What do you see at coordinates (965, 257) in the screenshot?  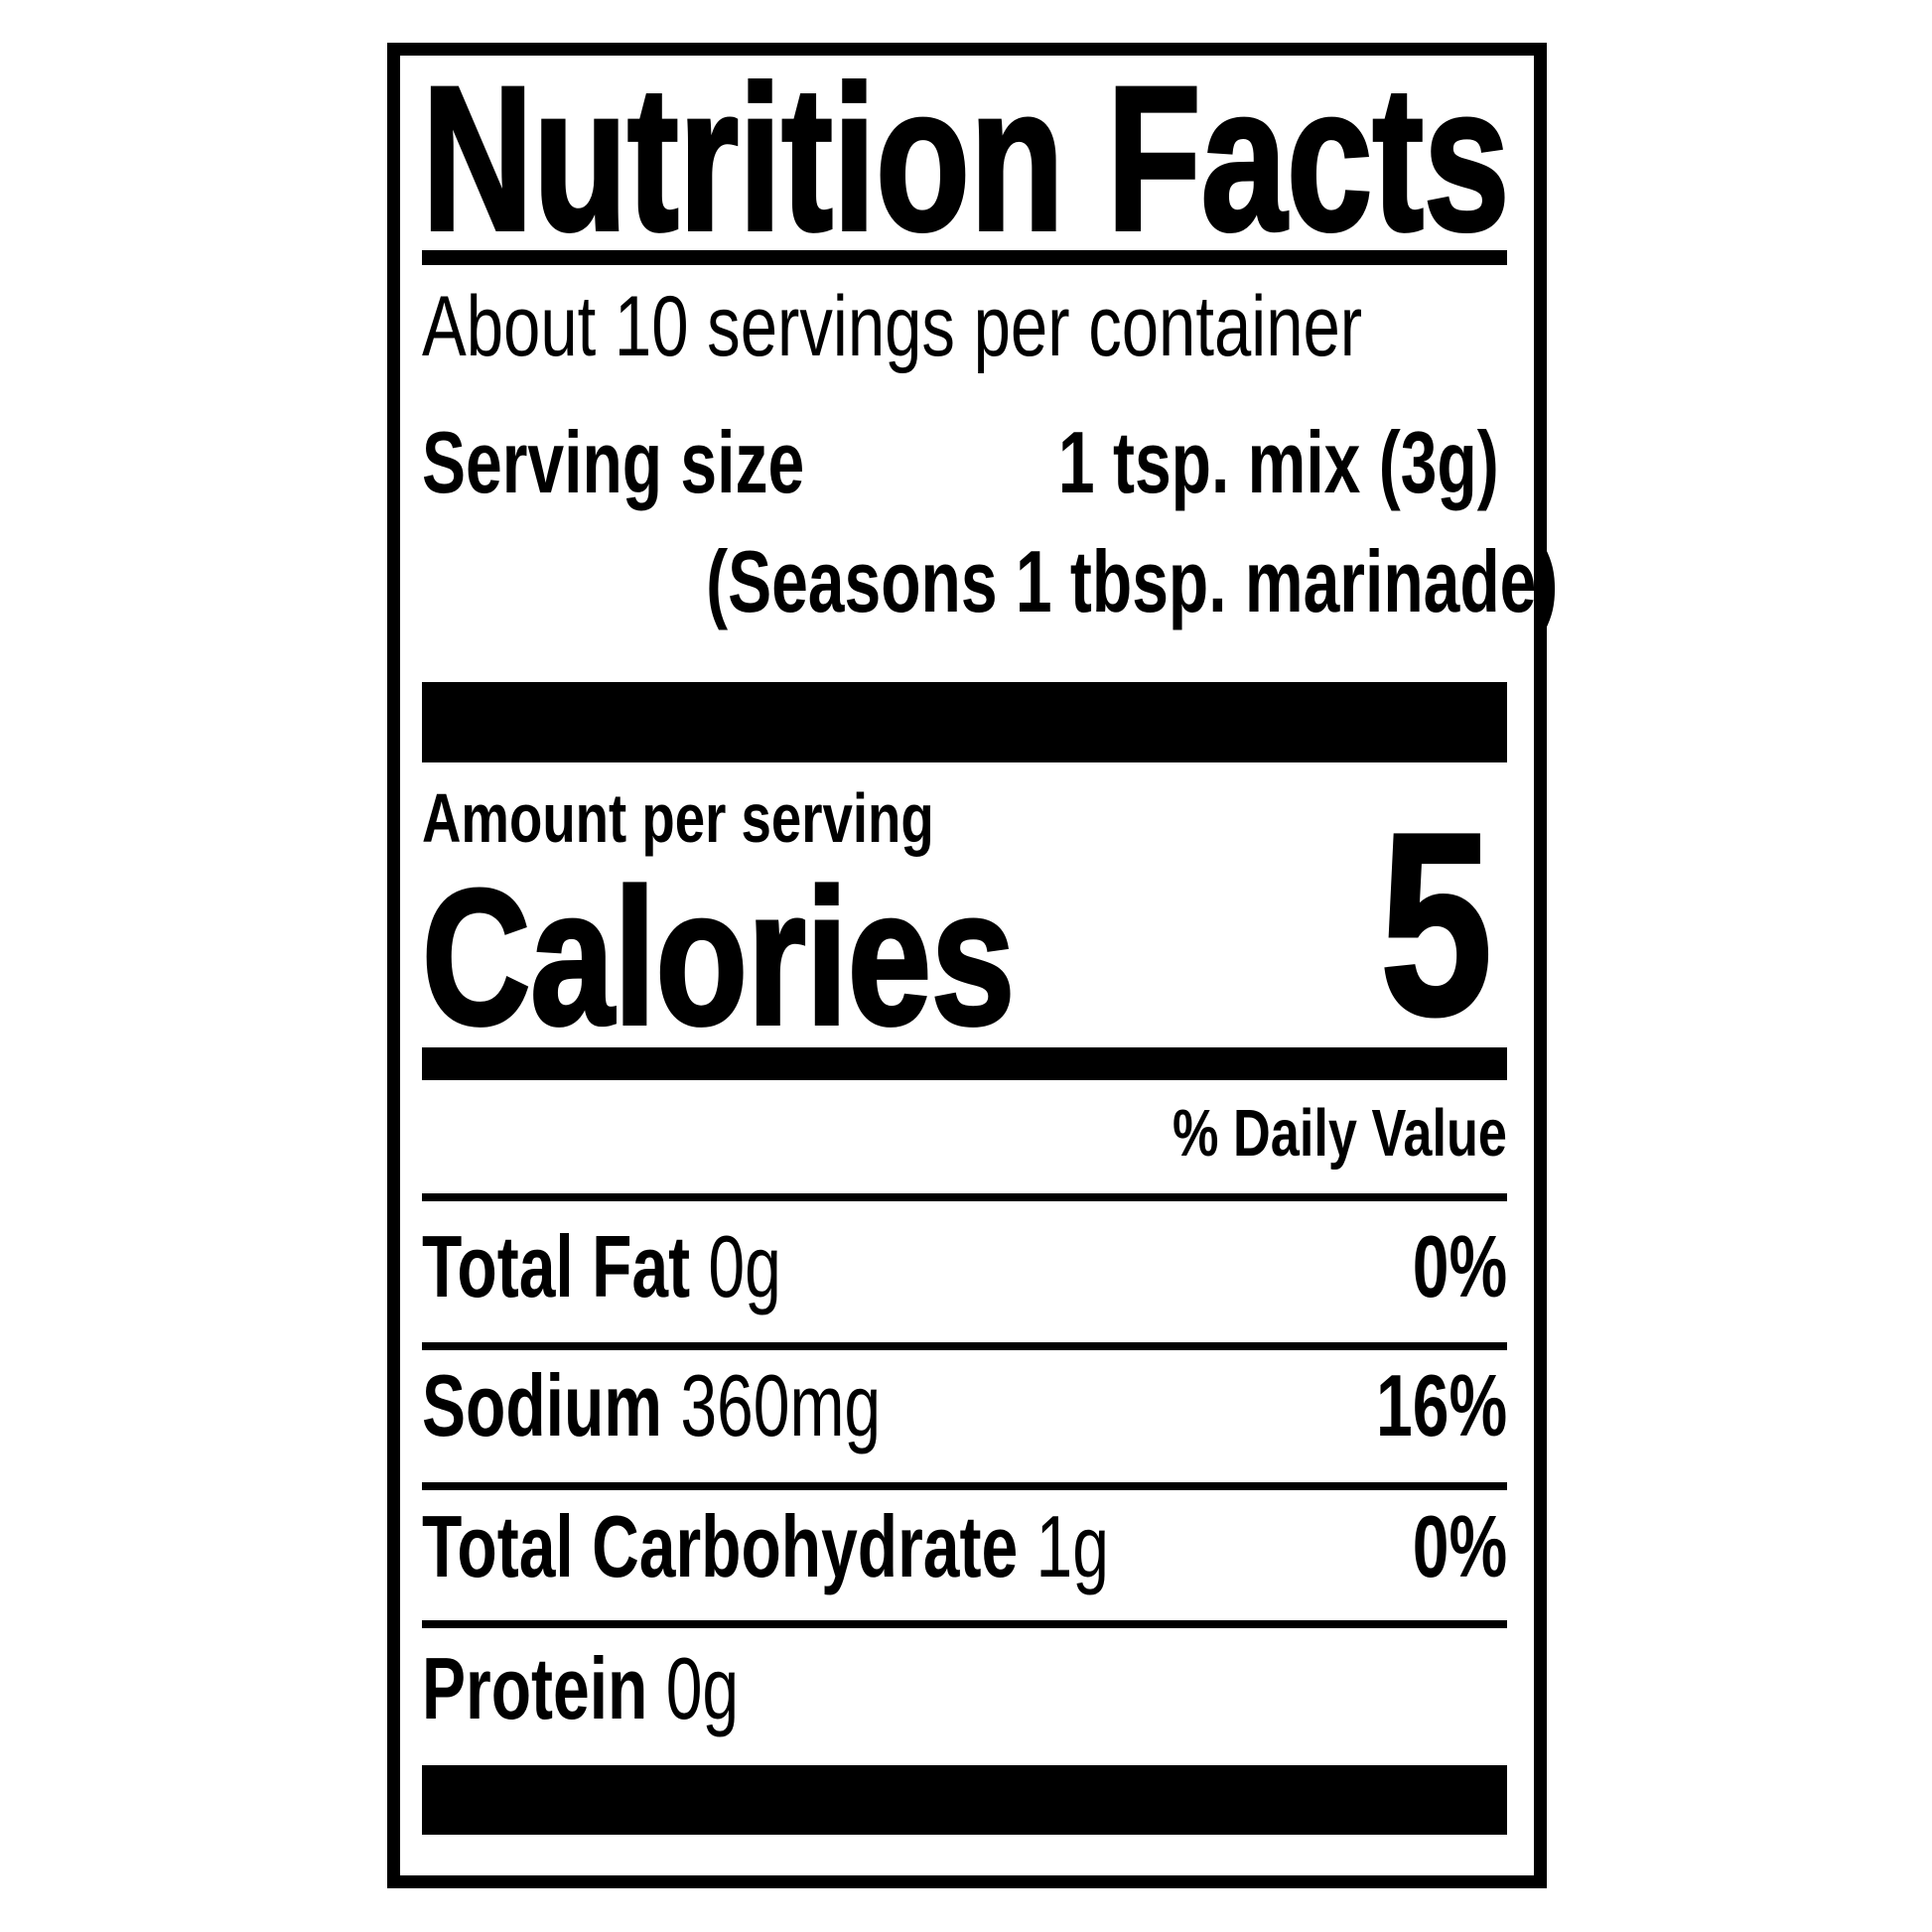 I see `title-underline-rule` at bounding box center [965, 257].